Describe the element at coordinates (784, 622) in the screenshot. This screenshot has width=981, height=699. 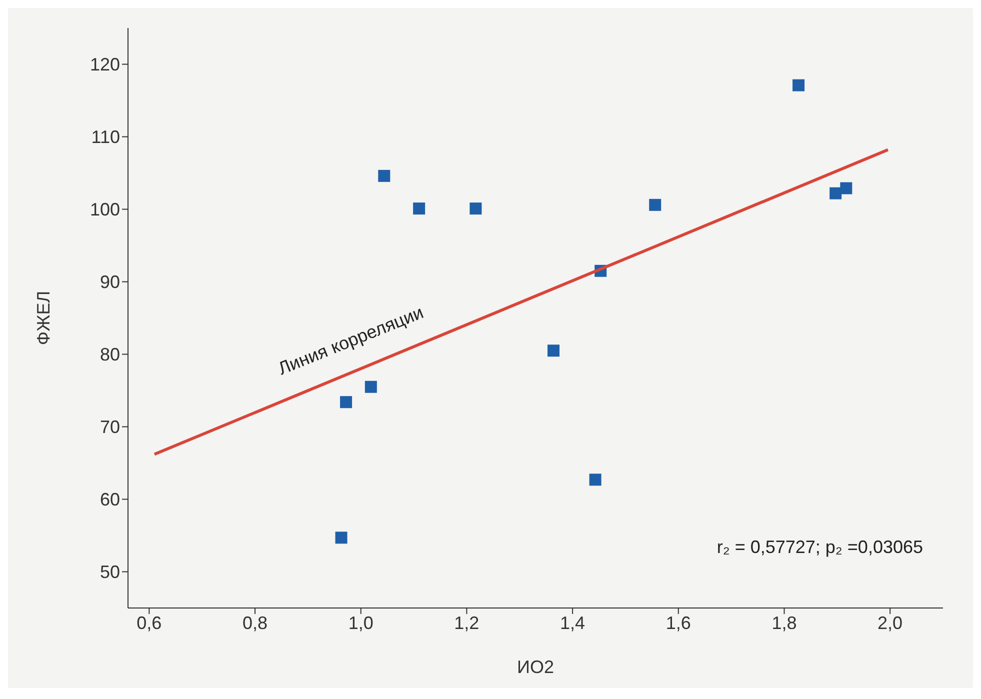
I see `x-tick-label: 1,8` at that location.